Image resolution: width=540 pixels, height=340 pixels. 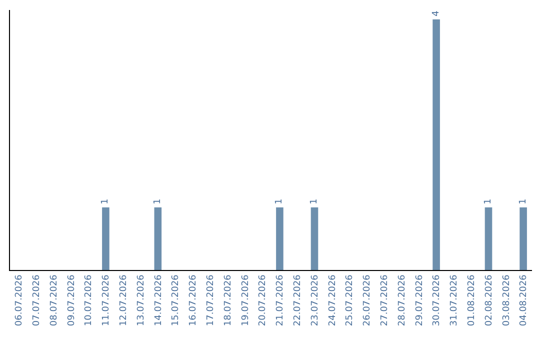 What do you see at coordinates (263, 300) in the screenshot?
I see `x-tick-label: 20.07.2026` at bounding box center [263, 300].